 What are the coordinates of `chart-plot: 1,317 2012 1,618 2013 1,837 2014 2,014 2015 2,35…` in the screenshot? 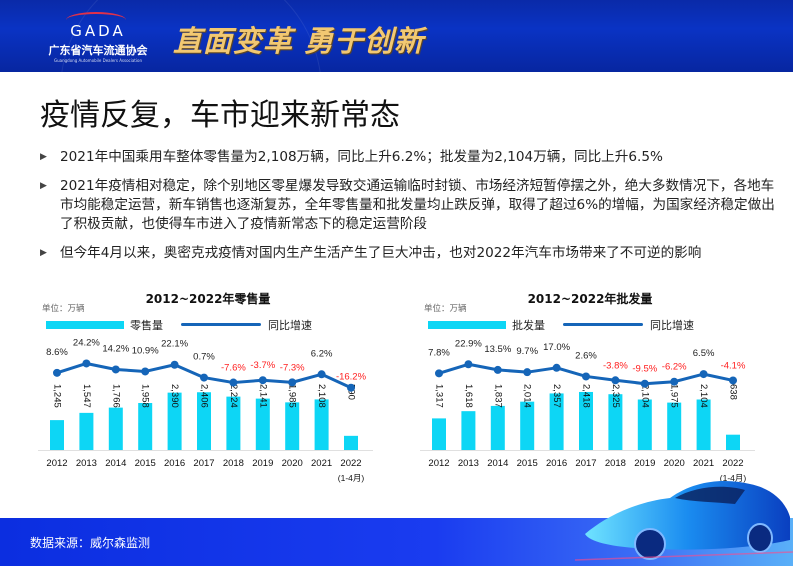 It's located at (587, 410).